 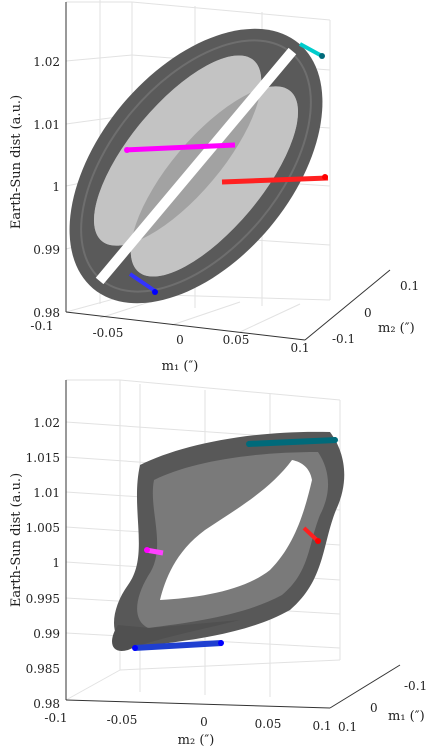 I want to click on y-axis-label: m₁ (″), so click(x=406, y=716).